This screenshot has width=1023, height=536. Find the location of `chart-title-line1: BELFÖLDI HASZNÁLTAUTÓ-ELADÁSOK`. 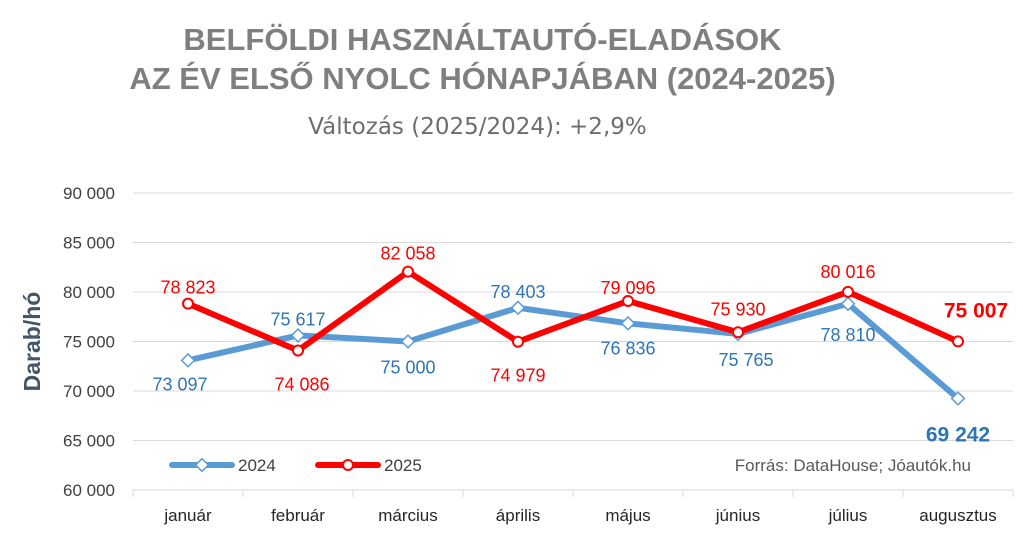

chart-title-line1: BELFÖLDI HASZNÁLTAUTÓ-ELADÁSOK is located at coordinates (482, 39).